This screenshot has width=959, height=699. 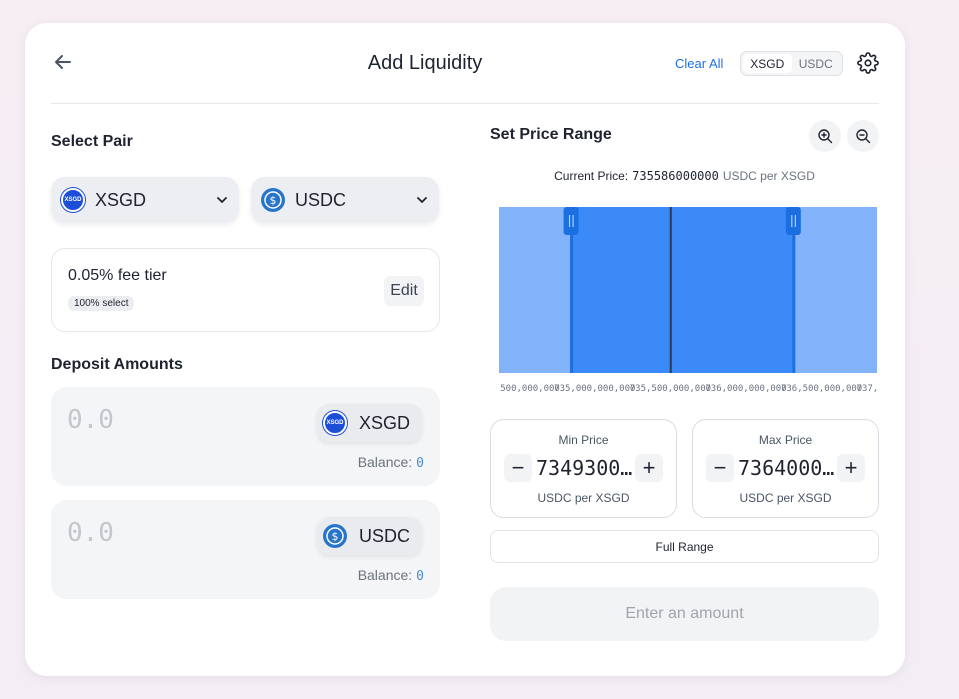 What do you see at coordinates (321, 199) in the screenshot?
I see `token-b-name: USDC` at bounding box center [321, 199].